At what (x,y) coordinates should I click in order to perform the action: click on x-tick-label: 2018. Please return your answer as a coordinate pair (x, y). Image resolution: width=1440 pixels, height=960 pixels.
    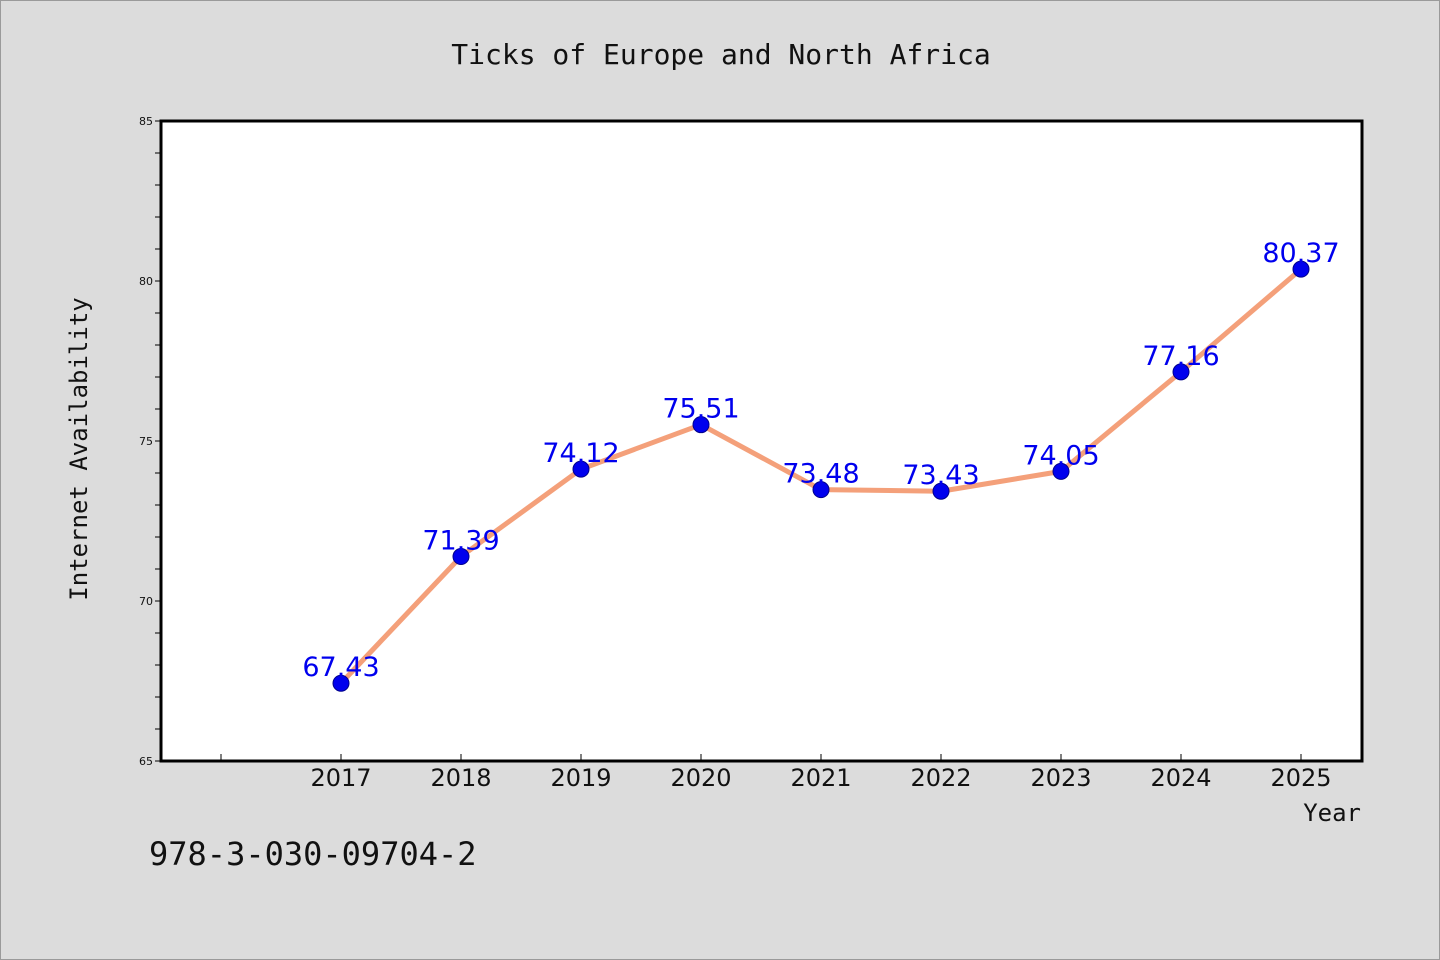
    Looking at the image, I should click on (460, 778).